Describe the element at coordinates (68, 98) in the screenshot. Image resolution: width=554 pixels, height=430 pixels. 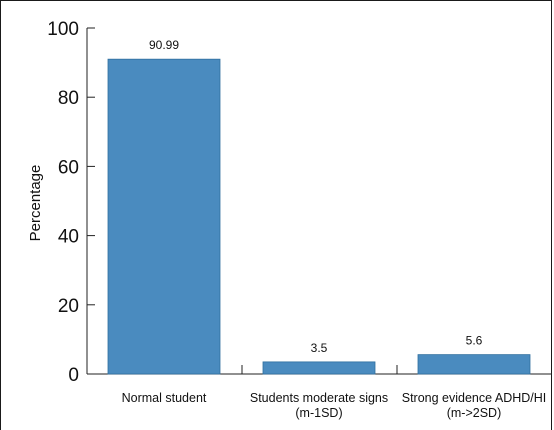
I see `y-tick-label: 80` at that location.